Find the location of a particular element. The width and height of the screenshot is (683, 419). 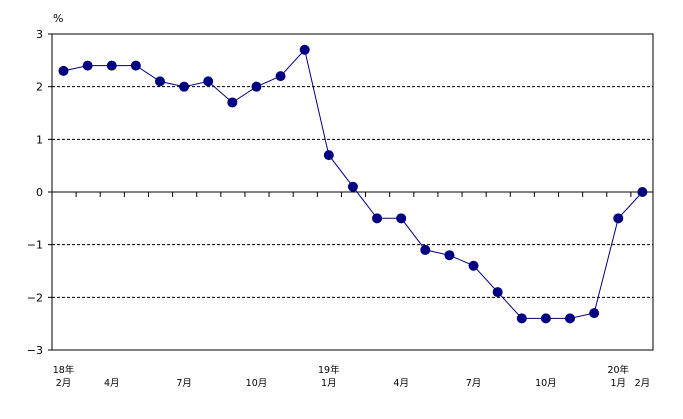

x-year-label: 19年 is located at coordinates (329, 370).